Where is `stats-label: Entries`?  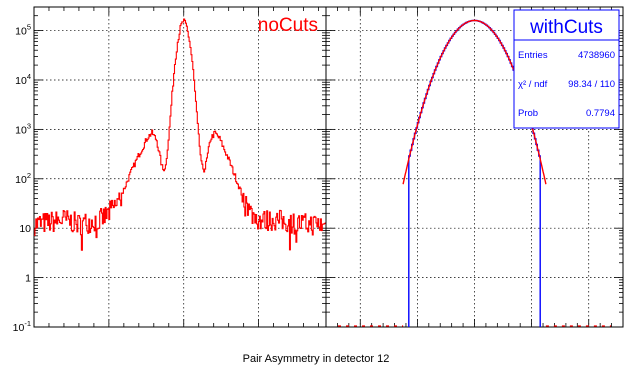
stats-label: Entries is located at coordinates (533, 55).